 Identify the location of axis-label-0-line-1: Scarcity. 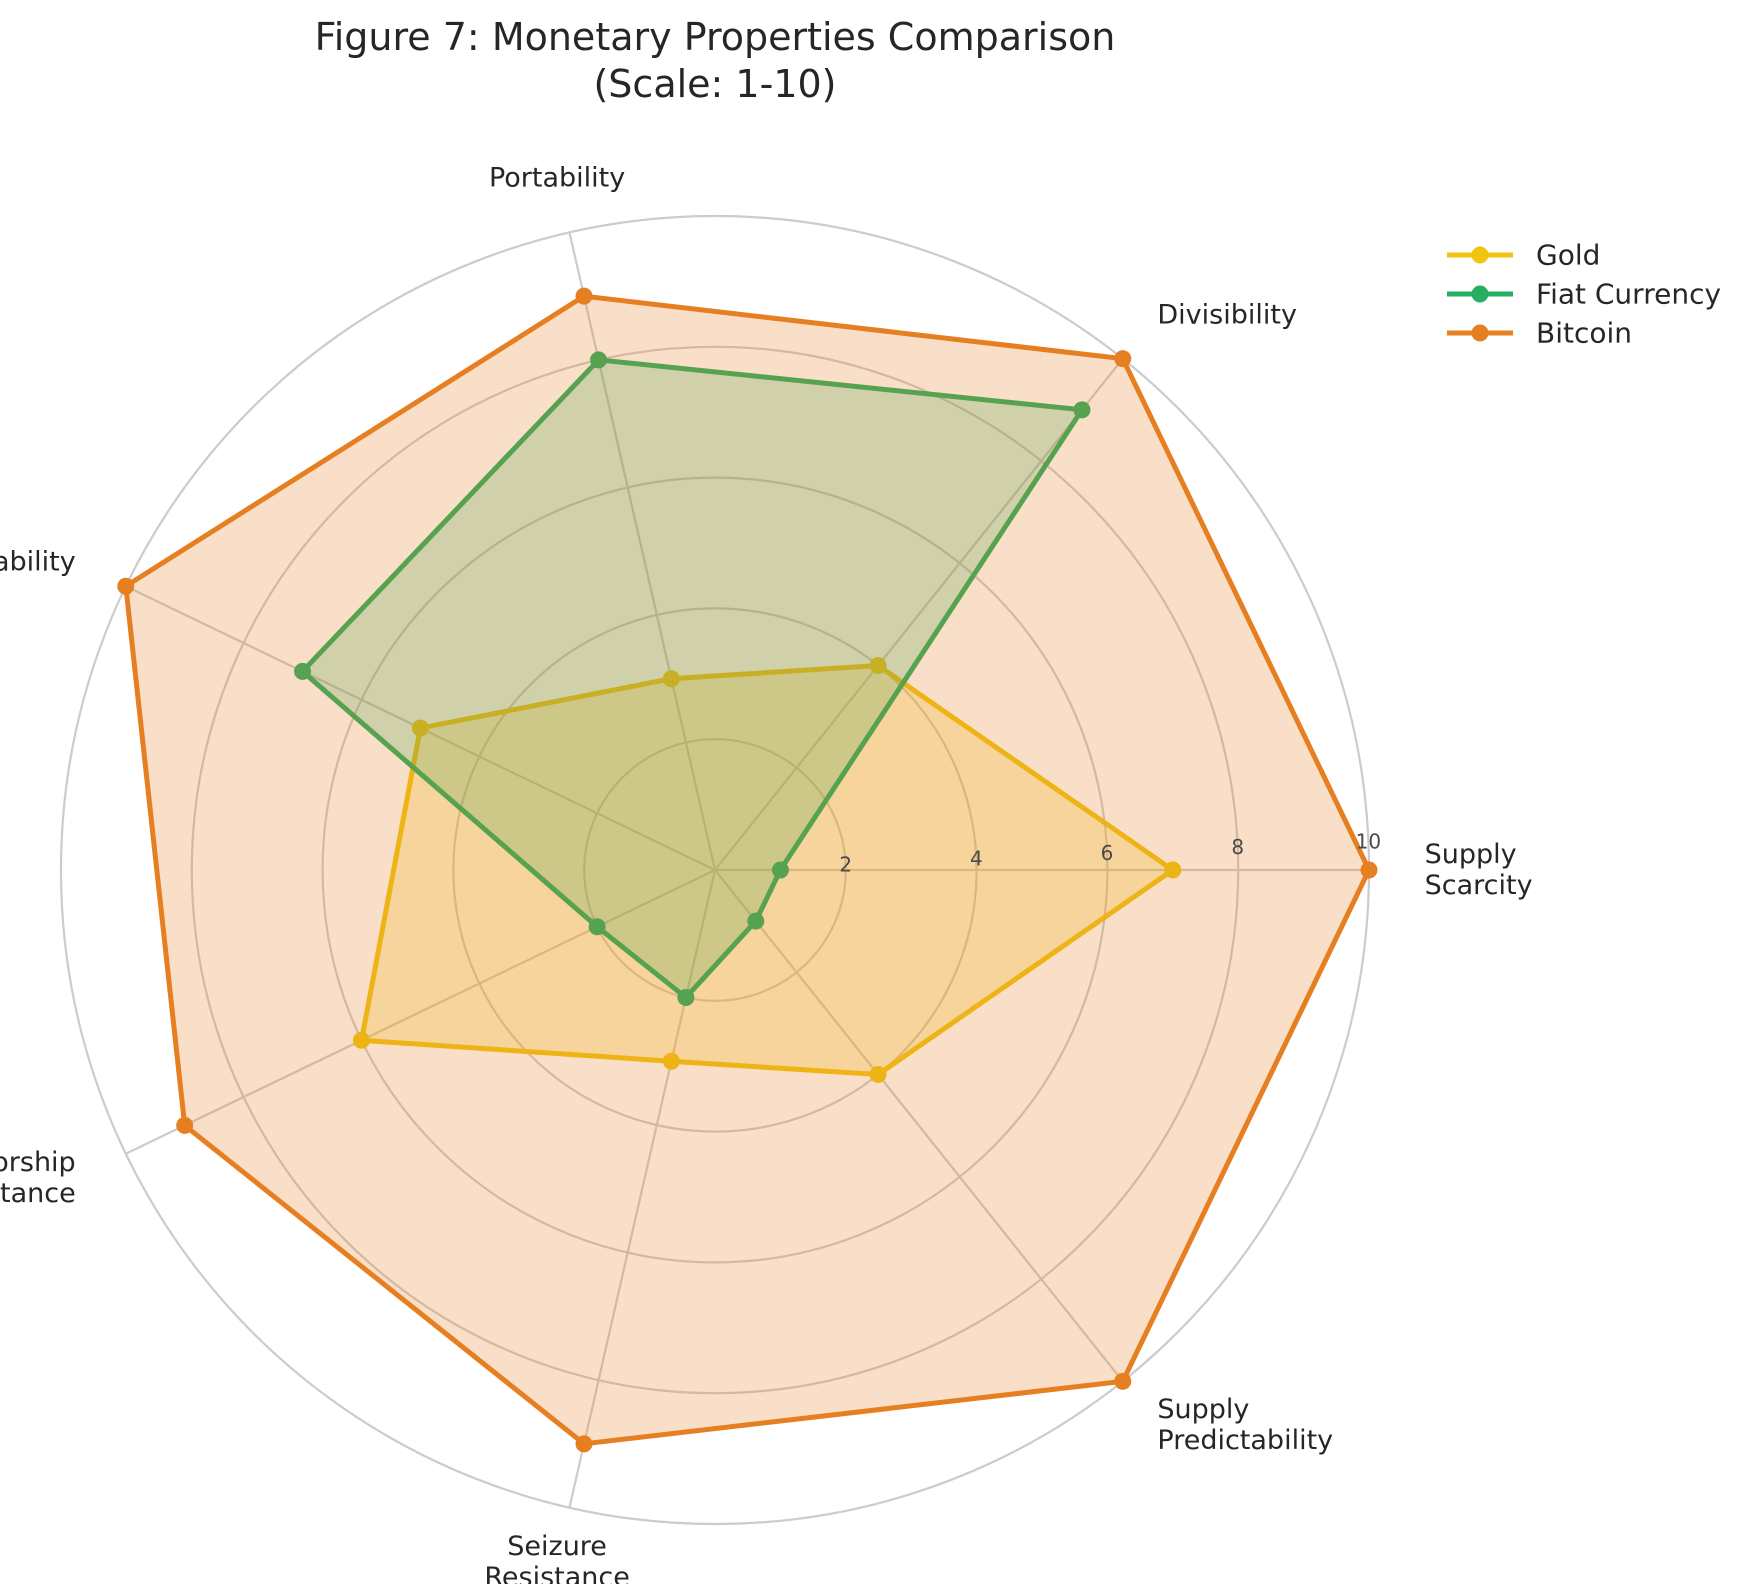
(1479, 885).